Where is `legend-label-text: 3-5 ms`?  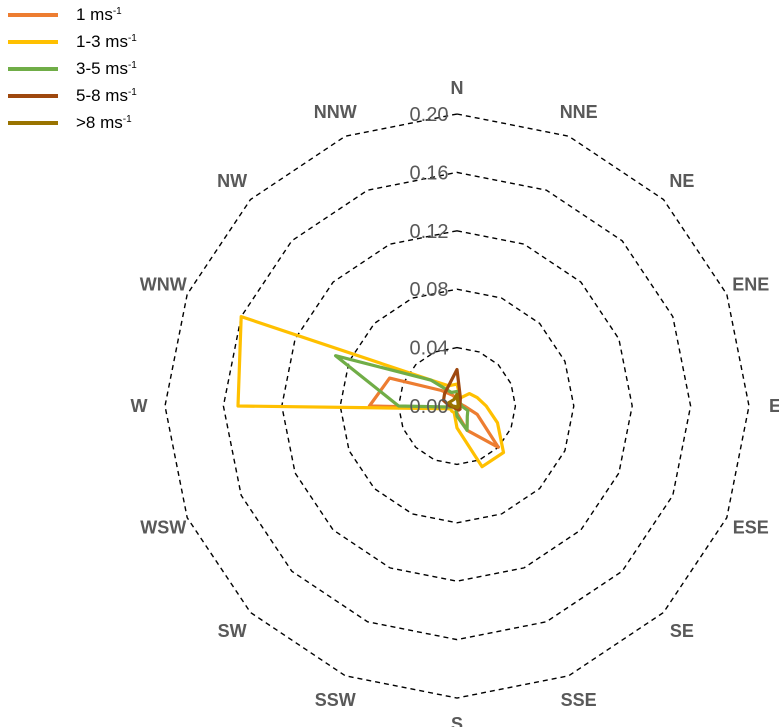
legend-label-text: 3-5 ms is located at coordinates (102, 68).